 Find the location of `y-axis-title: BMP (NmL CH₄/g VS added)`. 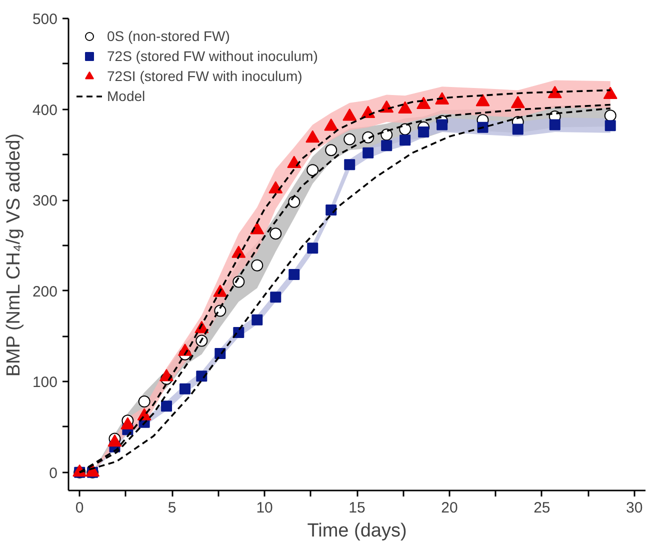

y-axis-title: BMP (NmL CH₄/g VS added) is located at coordinates (13, 255).